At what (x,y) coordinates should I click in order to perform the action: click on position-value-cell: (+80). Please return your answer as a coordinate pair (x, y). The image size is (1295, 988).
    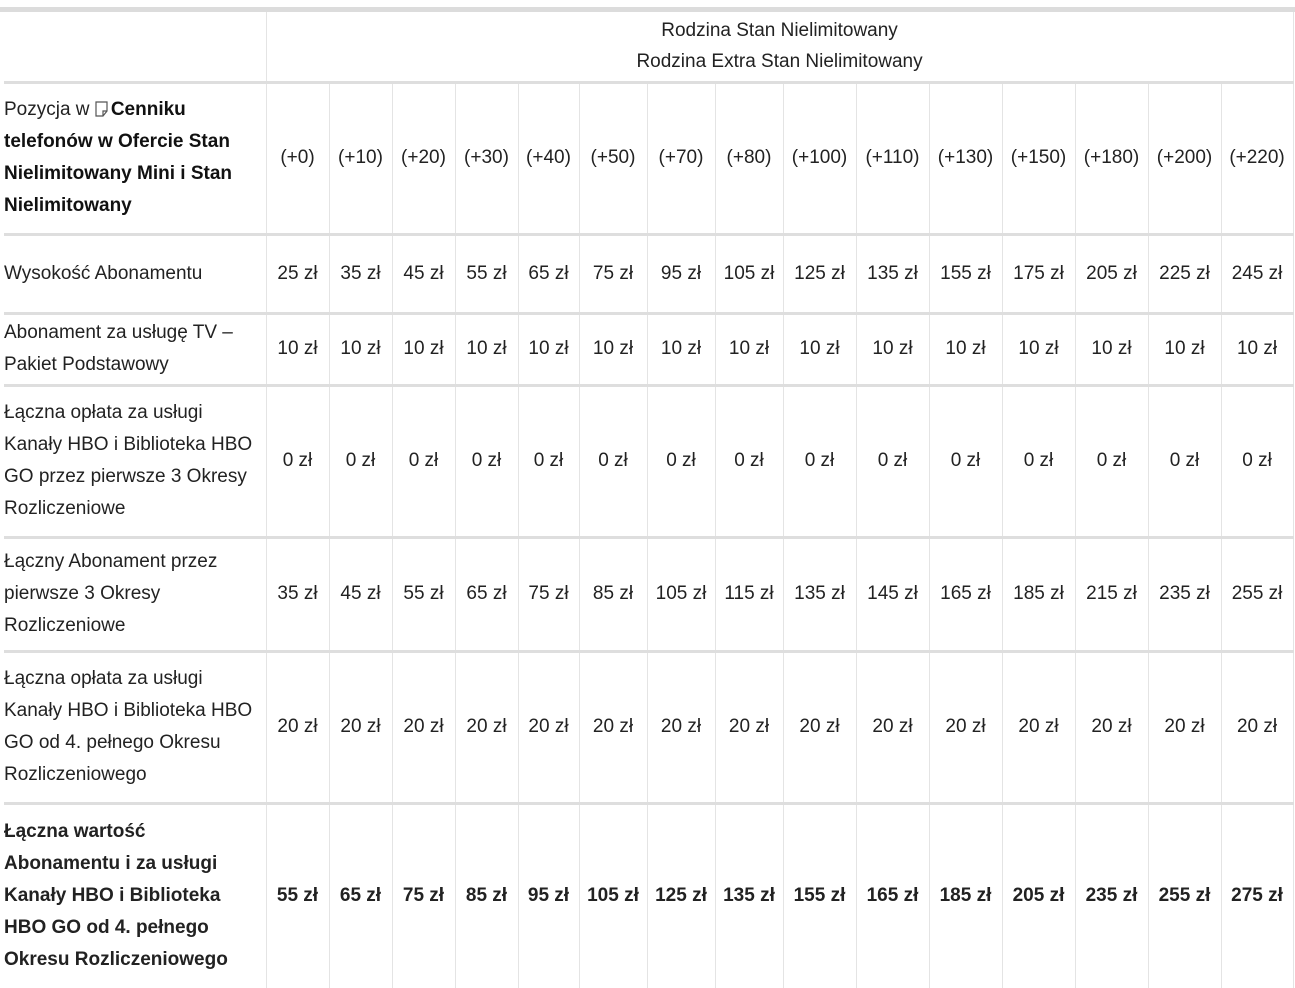
    Looking at the image, I should click on (749, 158).